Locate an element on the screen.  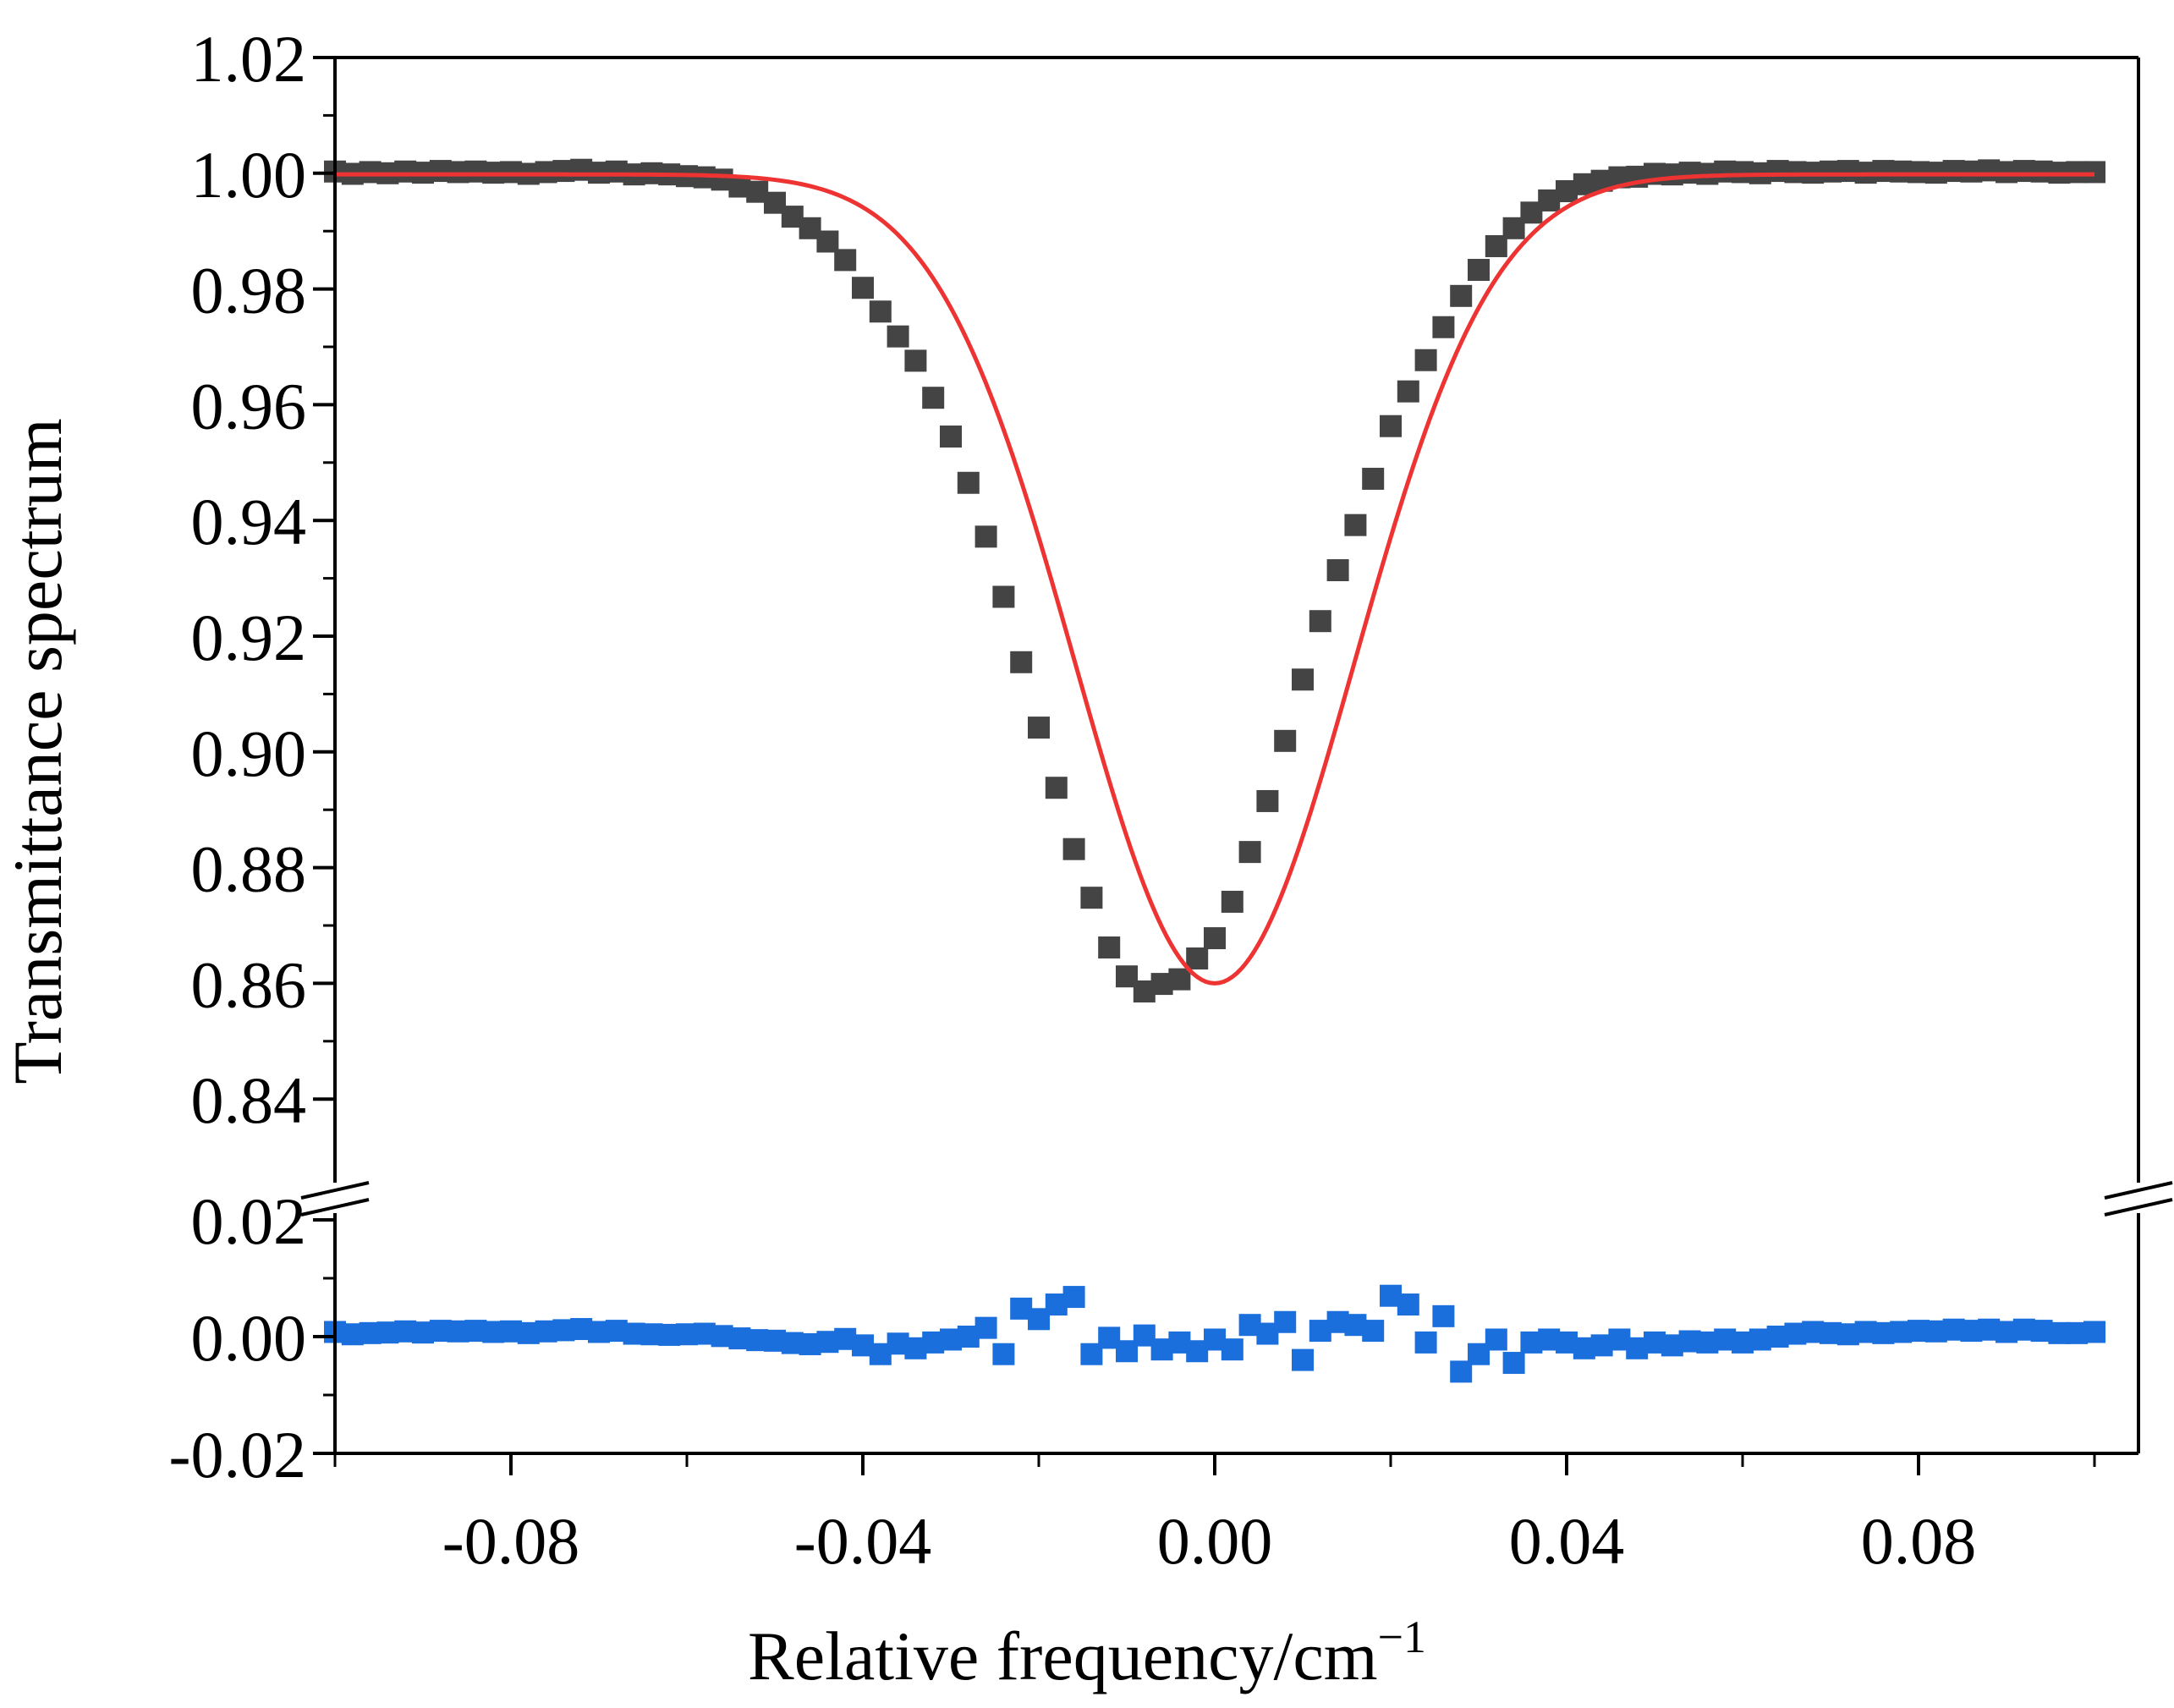
y-tick-label-upper: 1.02 is located at coordinates (249, 59).